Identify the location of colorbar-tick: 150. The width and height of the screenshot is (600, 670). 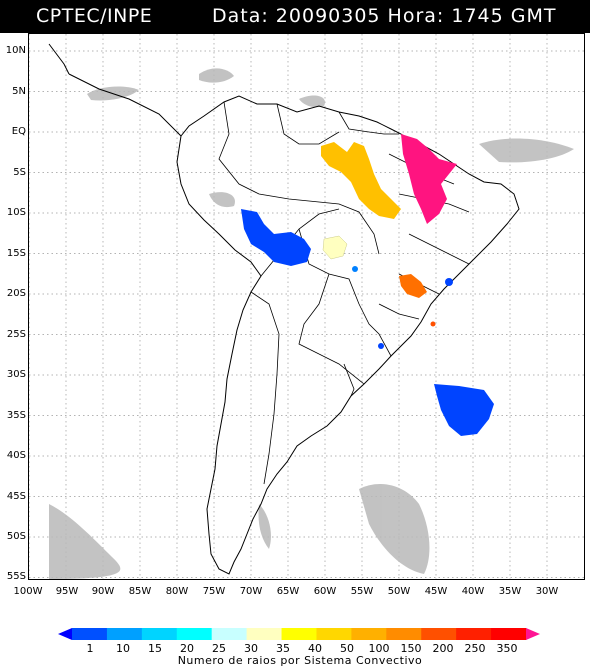
(411, 648).